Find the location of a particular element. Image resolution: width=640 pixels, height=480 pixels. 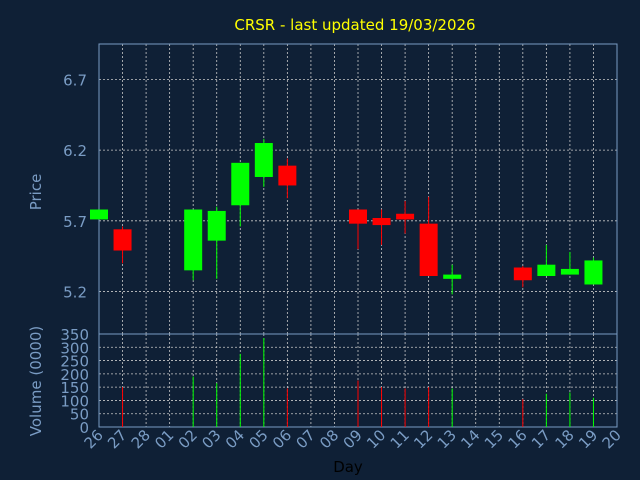

x-tick-label: 17 is located at coordinates (541, 439).